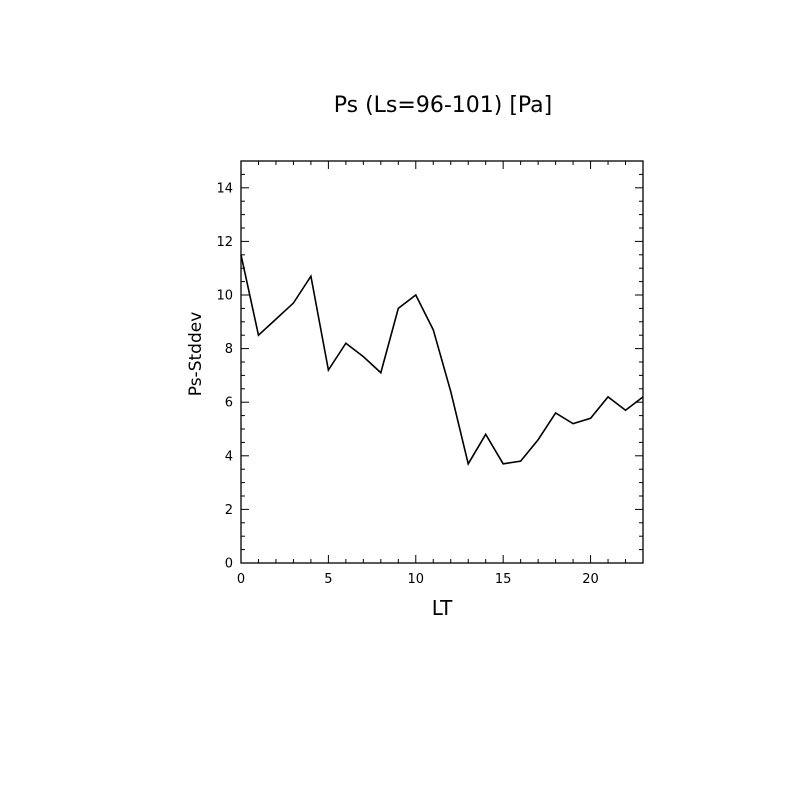 The height and width of the screenshot is (804, 804). What do you see at coordinates (328, 579) in the screenshot?
I see `x-tick-label: 5` at bounding box center [328, 579].